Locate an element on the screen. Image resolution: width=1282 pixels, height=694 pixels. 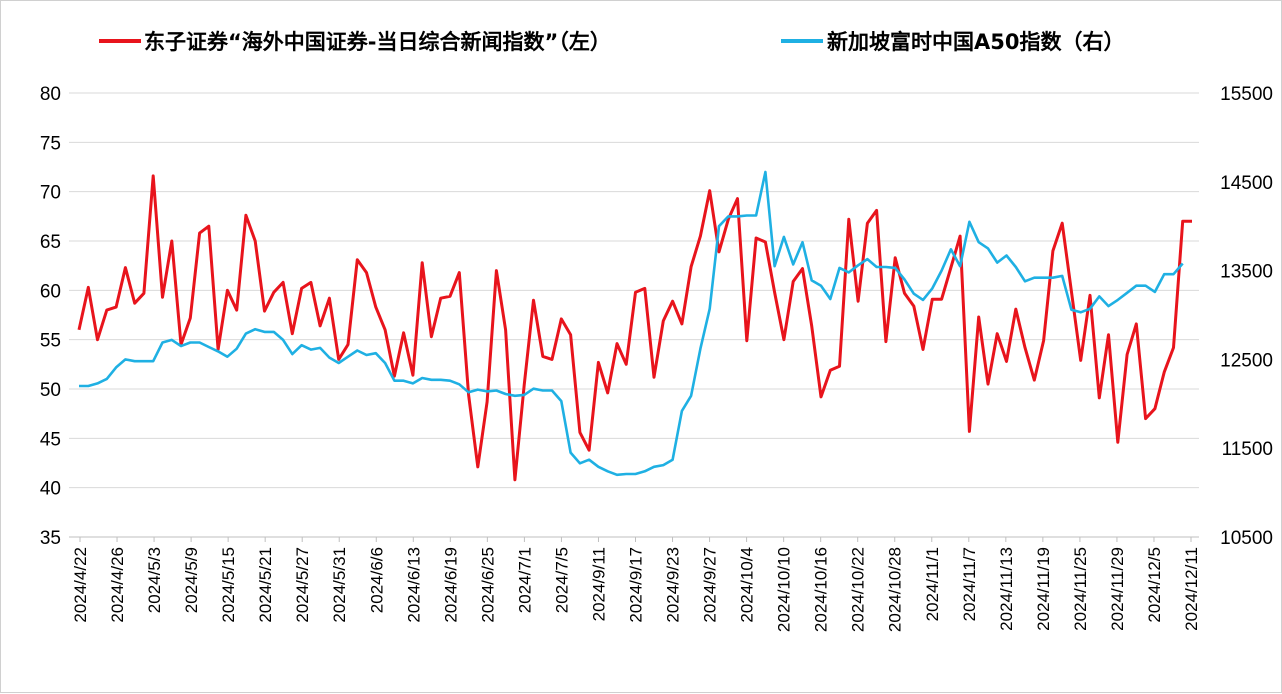
x-tick-label: 2024/5/21 is located at coordinates (265, 585).